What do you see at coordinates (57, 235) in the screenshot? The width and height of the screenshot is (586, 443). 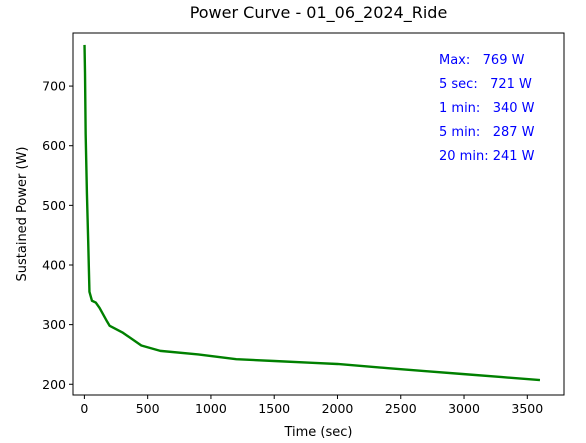 I see `y-axis: 200 300 400 500 600 700` at bounding box center [57, 235].